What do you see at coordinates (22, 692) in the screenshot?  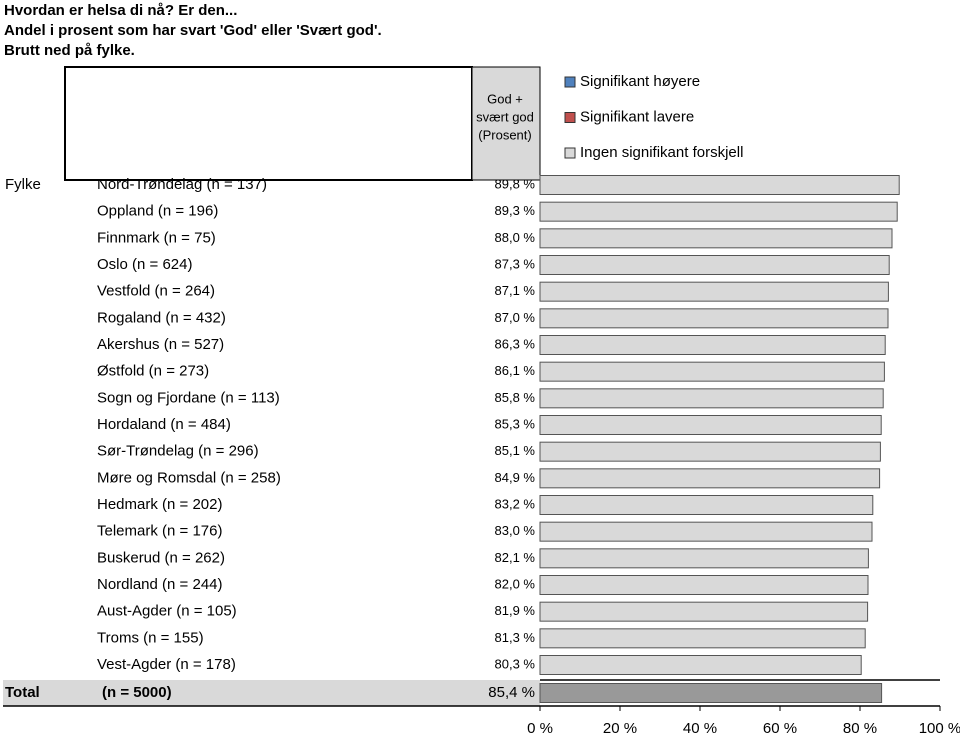 I see `total-label: Total` at bounding box center [22, 692].